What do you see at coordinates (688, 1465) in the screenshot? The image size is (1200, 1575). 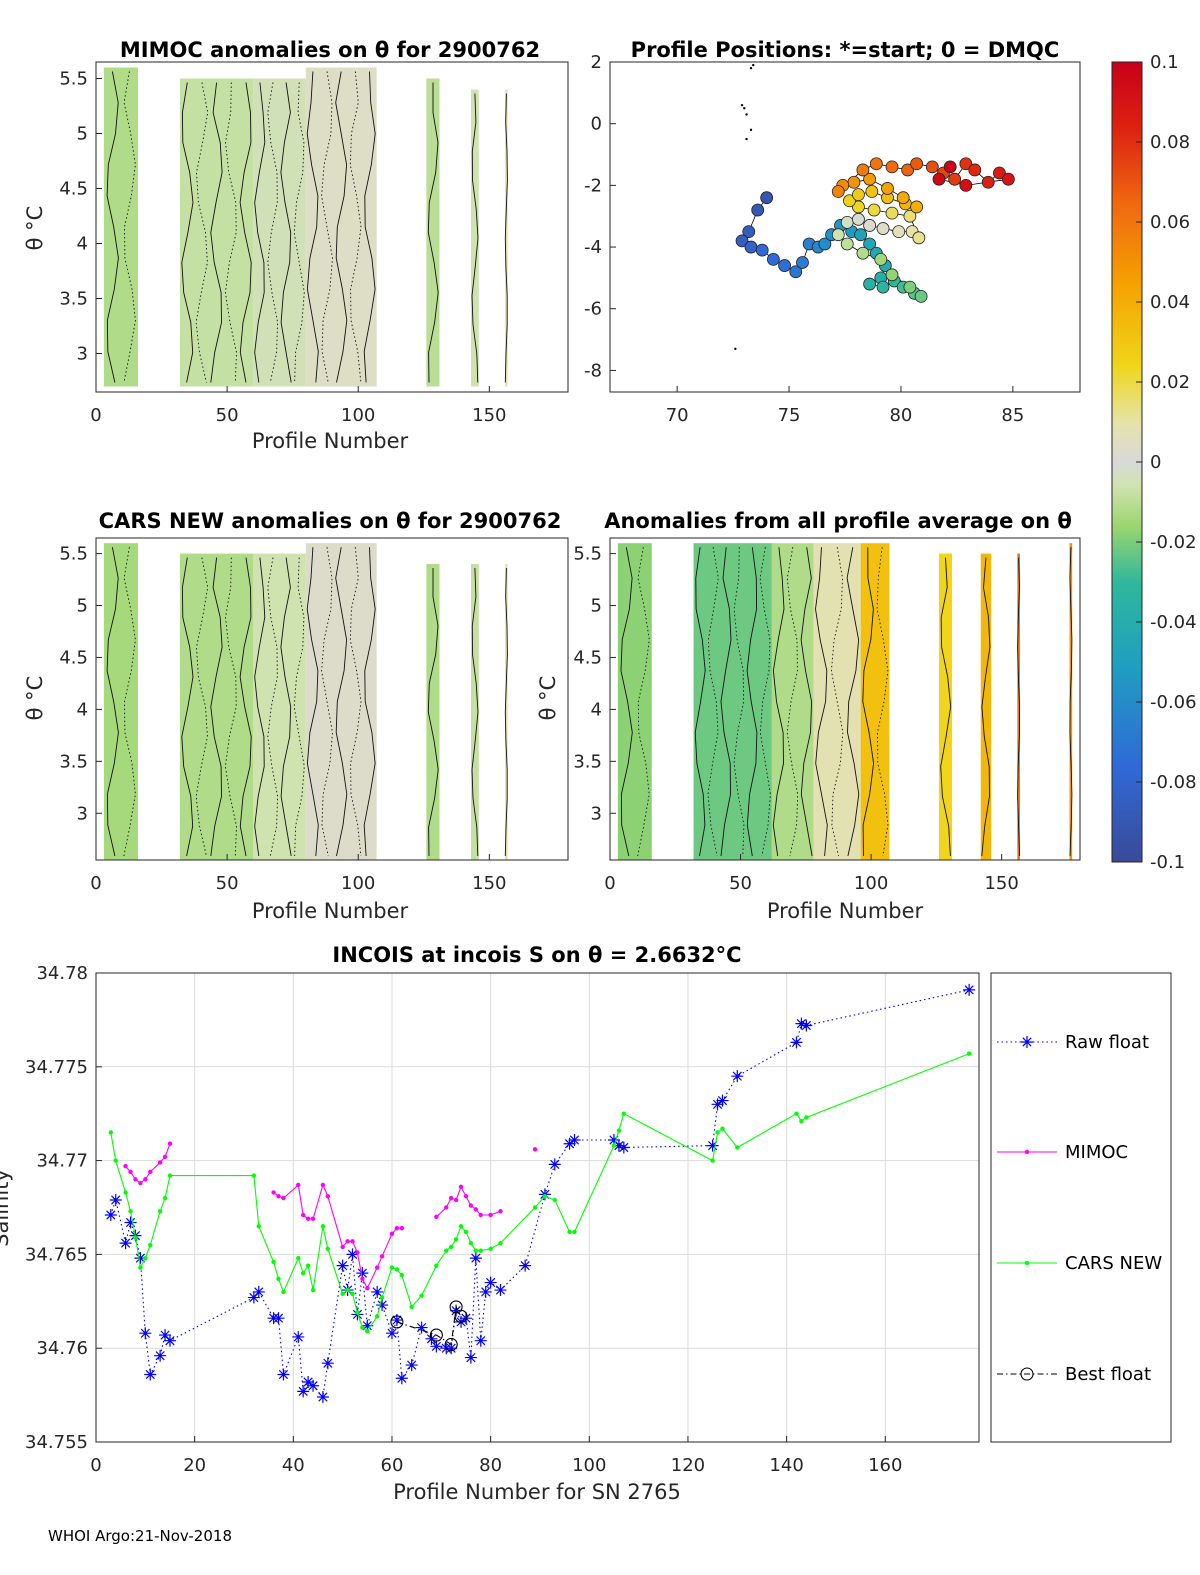 I see `incois-x-tick-label: 120` at bounding box center [688, 1465].